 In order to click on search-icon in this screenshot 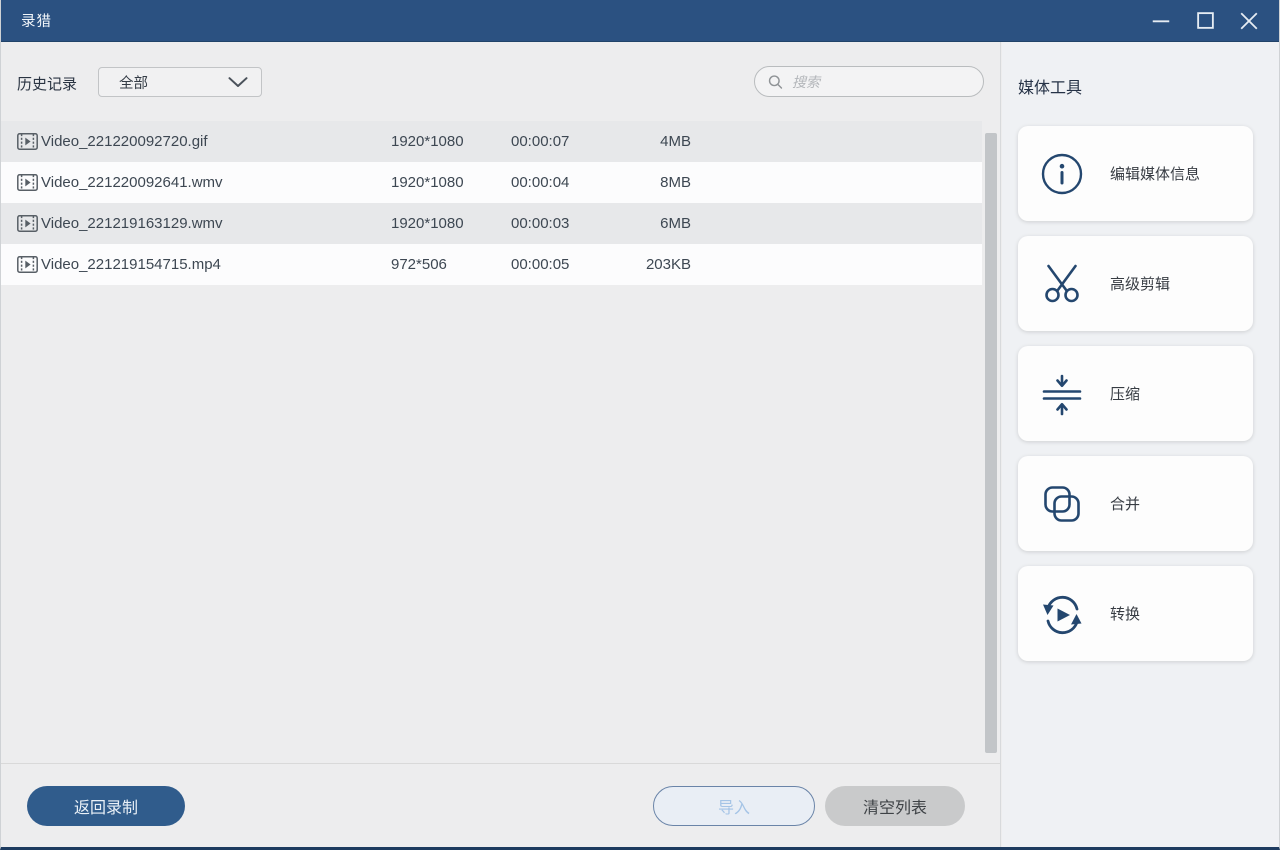, I will do `click(775, 81)`.